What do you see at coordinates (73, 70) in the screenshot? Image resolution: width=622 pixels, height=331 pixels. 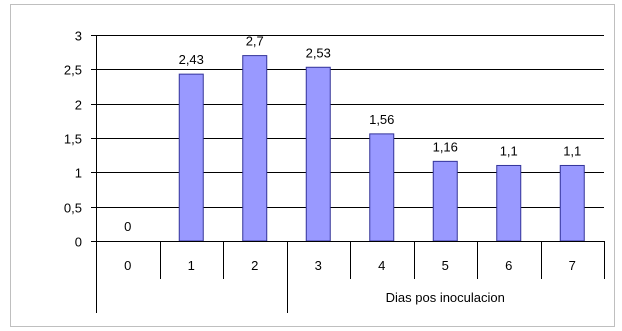 I see `y-tick-label: 2,5` at bounding box center [73, 70].